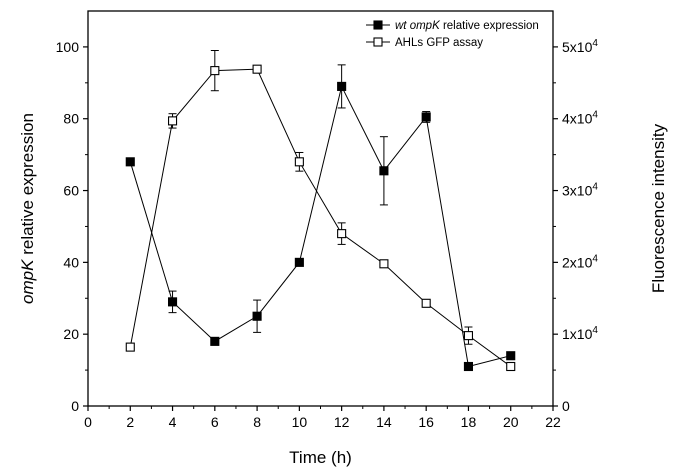  What do you see at coordinates (580, 261) in the screenshot?
I see `y-right-tick-label: 2x10⁴` at bounding box center [580, 261].